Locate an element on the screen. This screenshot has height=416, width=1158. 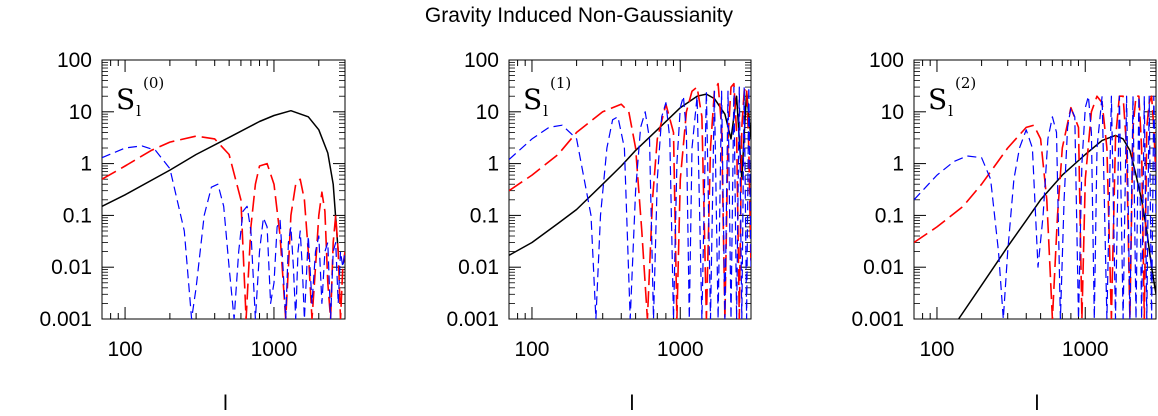
panel-label: Sl(0) is located at coordinates (140, 97).